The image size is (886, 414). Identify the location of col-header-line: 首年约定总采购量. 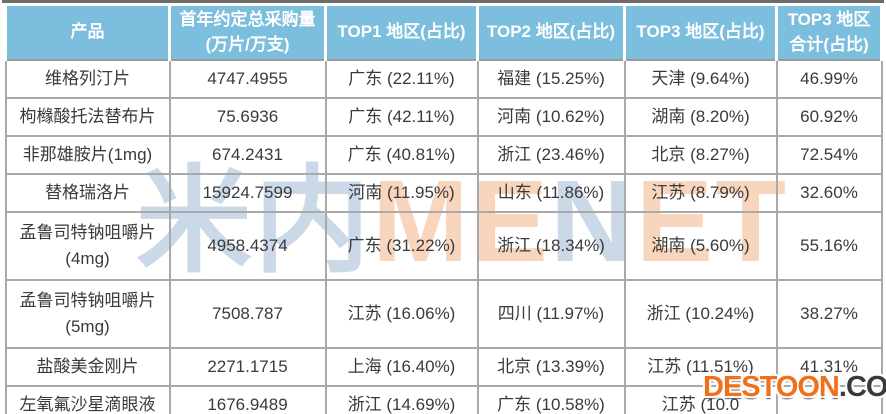
(247, 19).